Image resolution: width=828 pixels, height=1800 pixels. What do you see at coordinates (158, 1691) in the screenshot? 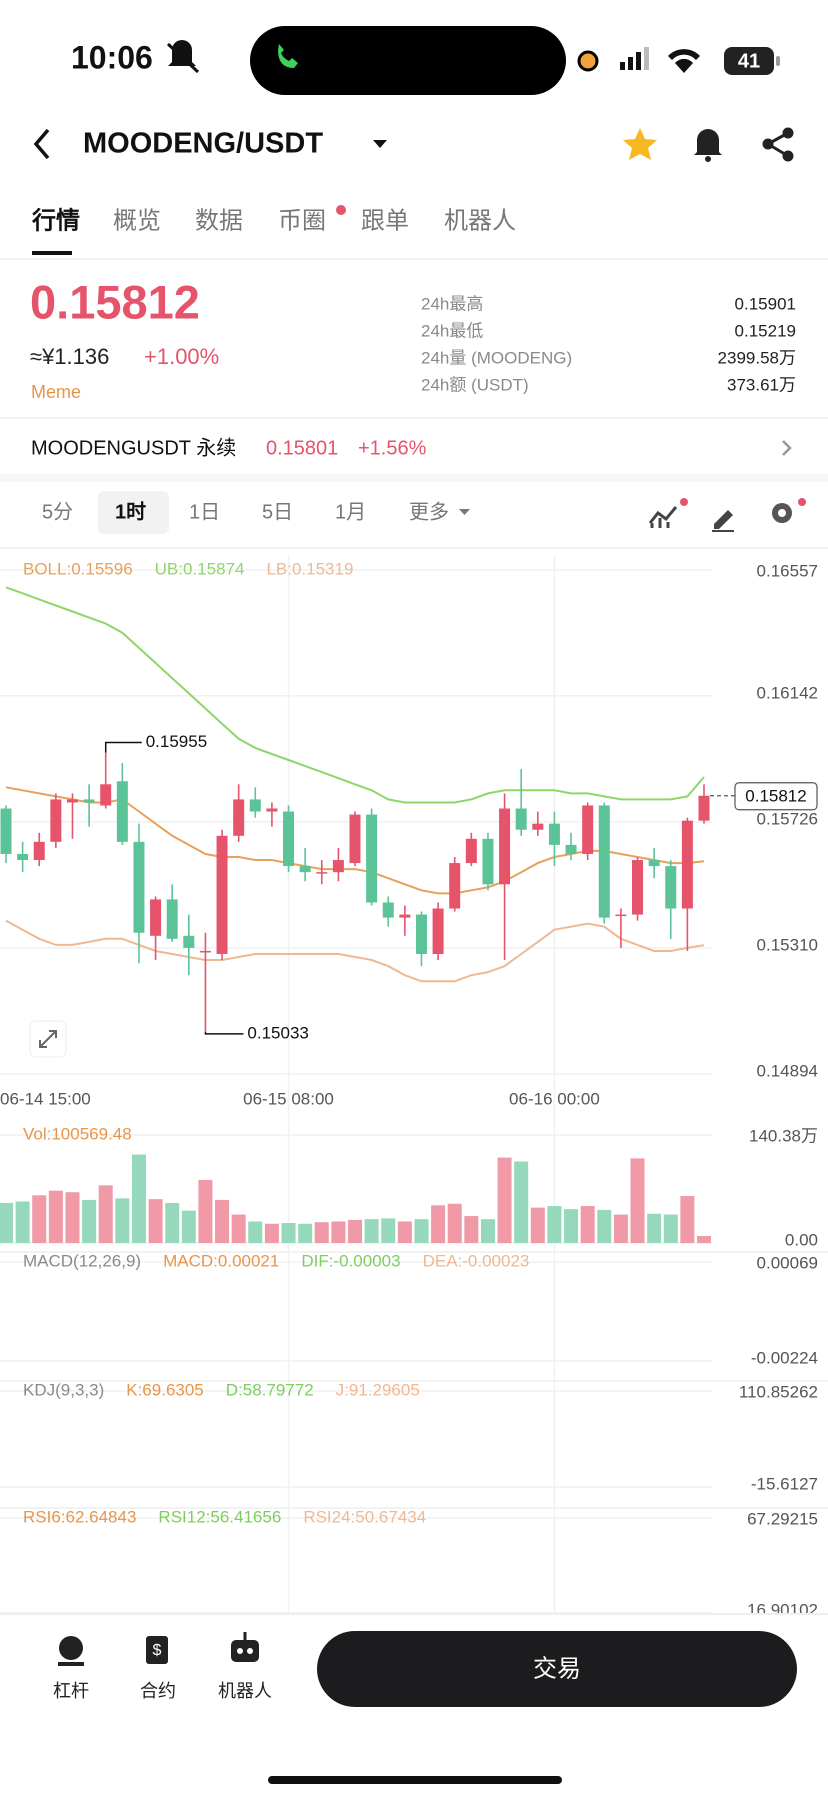
I see `nav-label: 合约` at bounding box center [158, 1691].